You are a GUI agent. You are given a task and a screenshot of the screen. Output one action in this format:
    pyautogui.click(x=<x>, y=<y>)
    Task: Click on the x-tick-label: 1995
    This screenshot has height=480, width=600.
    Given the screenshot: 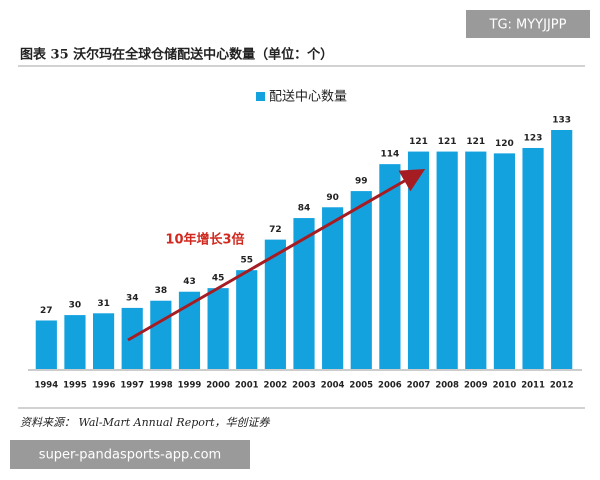 What is the action you would take?
    pyautogui.click(x=75, y=386)
    